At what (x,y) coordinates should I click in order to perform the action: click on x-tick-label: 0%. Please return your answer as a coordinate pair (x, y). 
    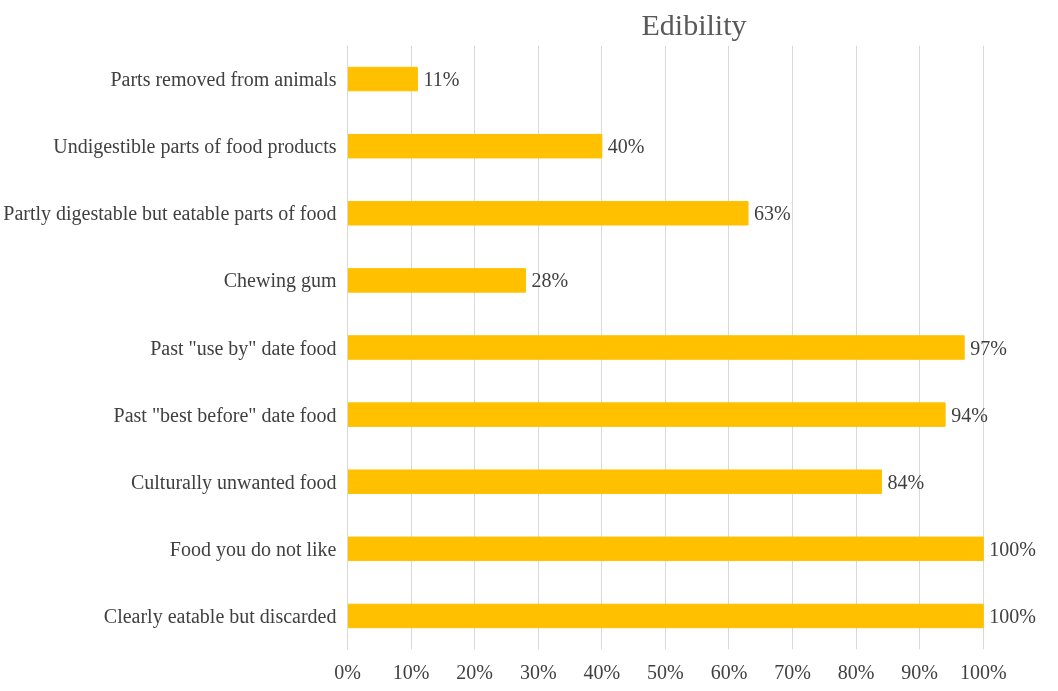
    Looking at the image, I should click on (347, 671).